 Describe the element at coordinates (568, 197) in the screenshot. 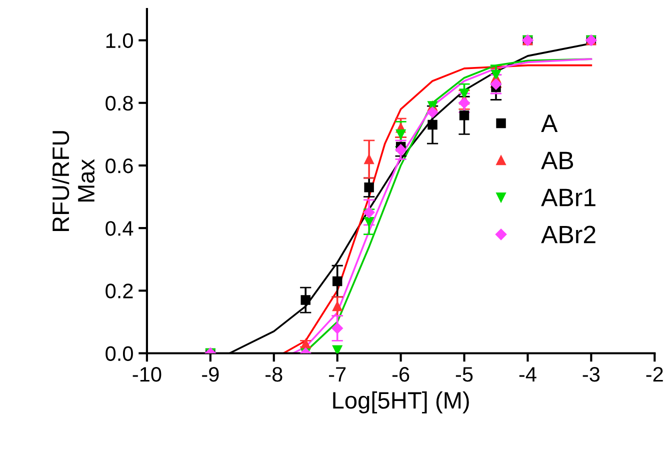

I see `legend-label: ABr1` at that location.